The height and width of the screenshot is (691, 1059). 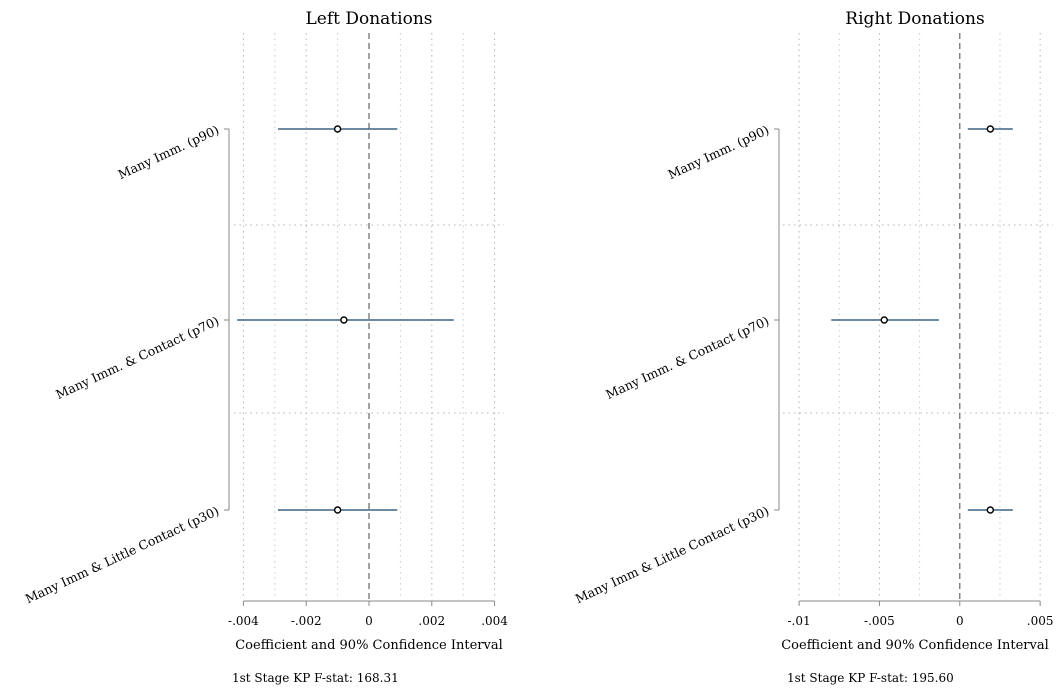 What do you see at coordinates (369, 621) in the screenshot?
I see `left-x-tick-label: 0` at bounding box center [369, 621].